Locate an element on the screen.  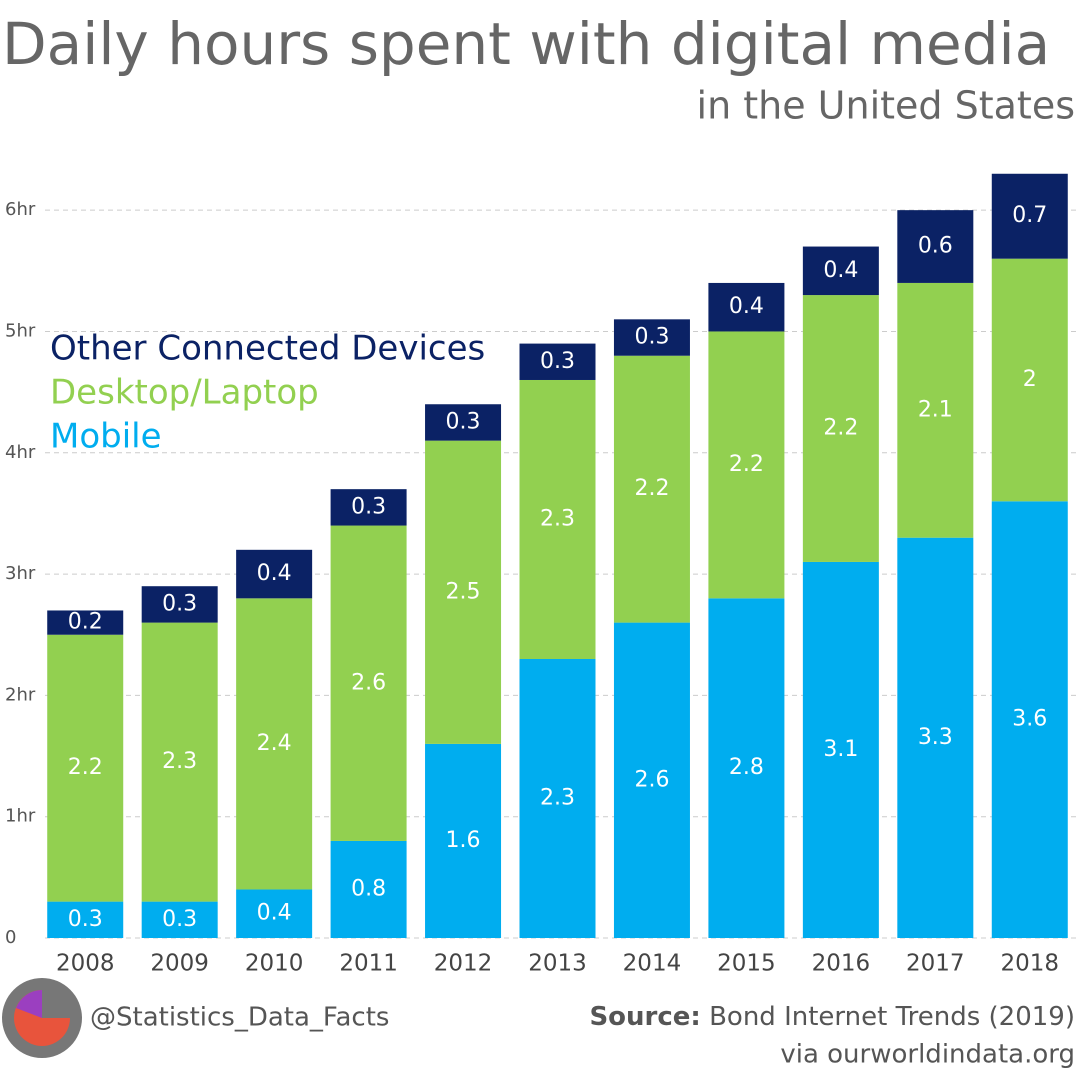
data-label: 2.8 is located at coordinates (746, 767).